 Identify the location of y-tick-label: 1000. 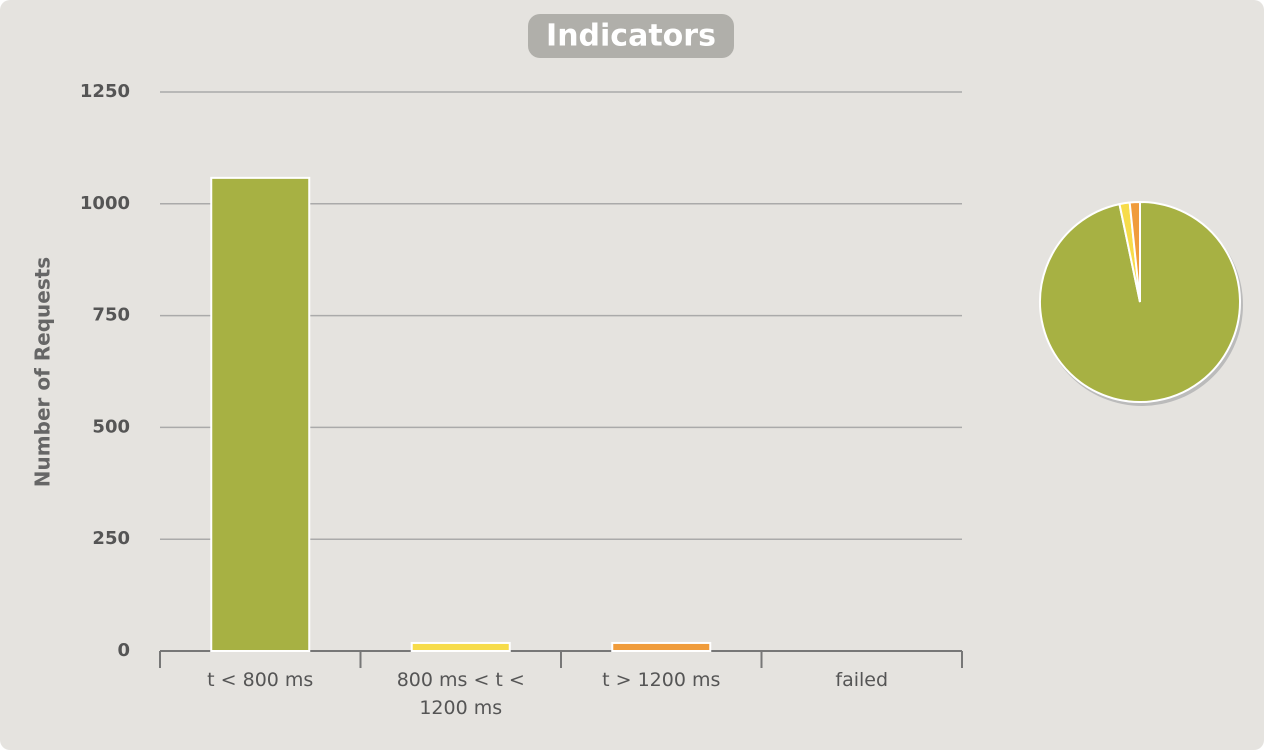
(105, 203).